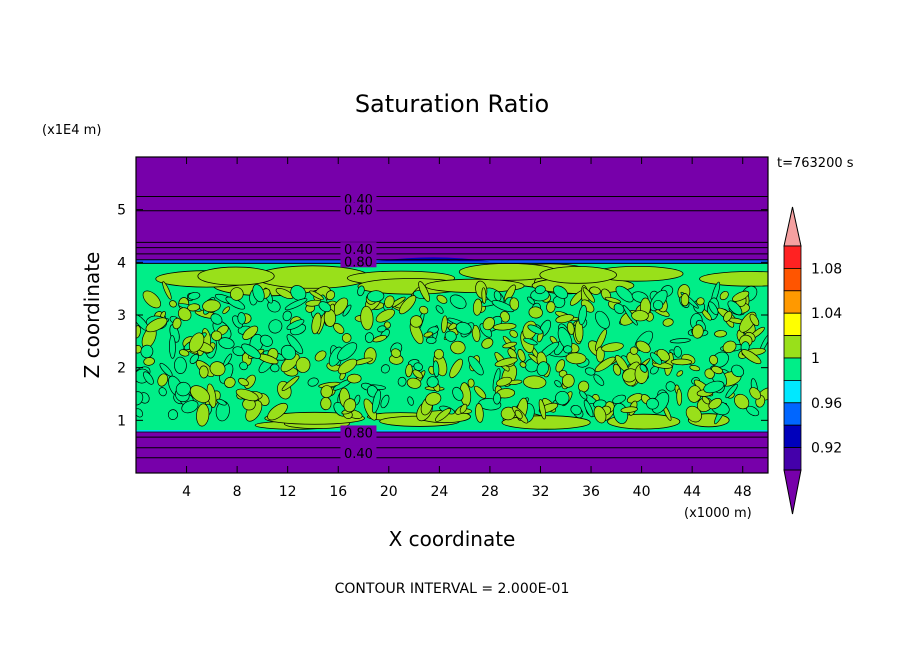  Describe the element at coordinates (826, 404) in the screenshot. I see `colorbar-label: 0.96` at that location.